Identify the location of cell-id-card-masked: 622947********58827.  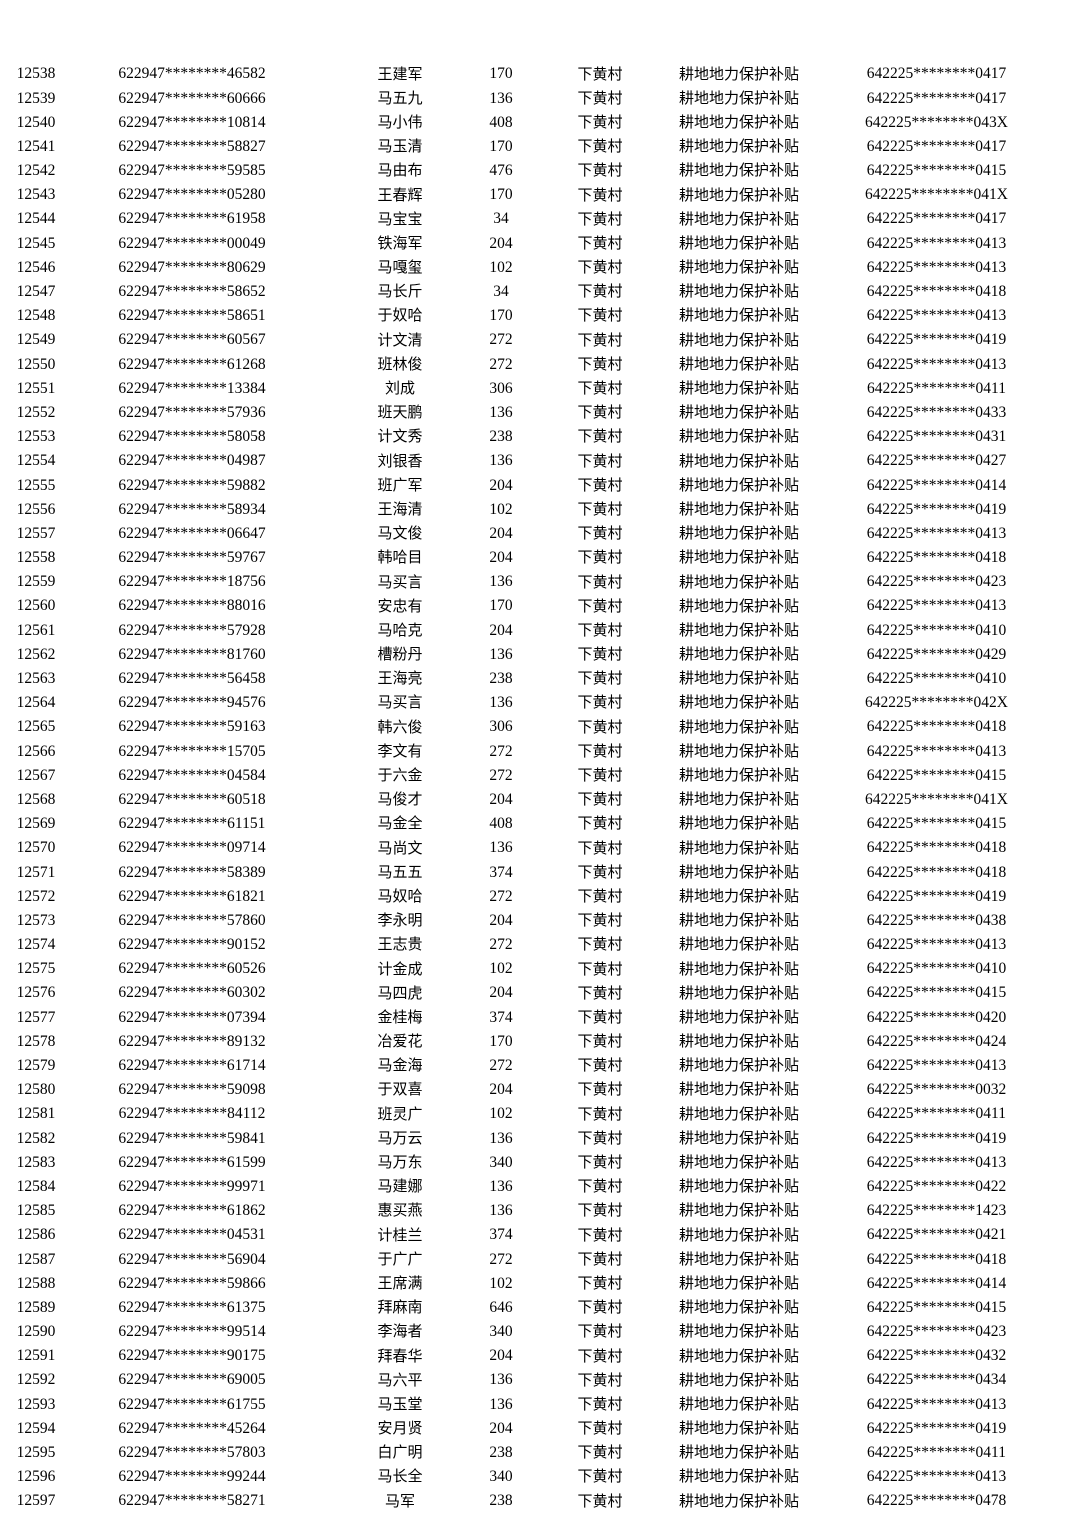
(192, 146).